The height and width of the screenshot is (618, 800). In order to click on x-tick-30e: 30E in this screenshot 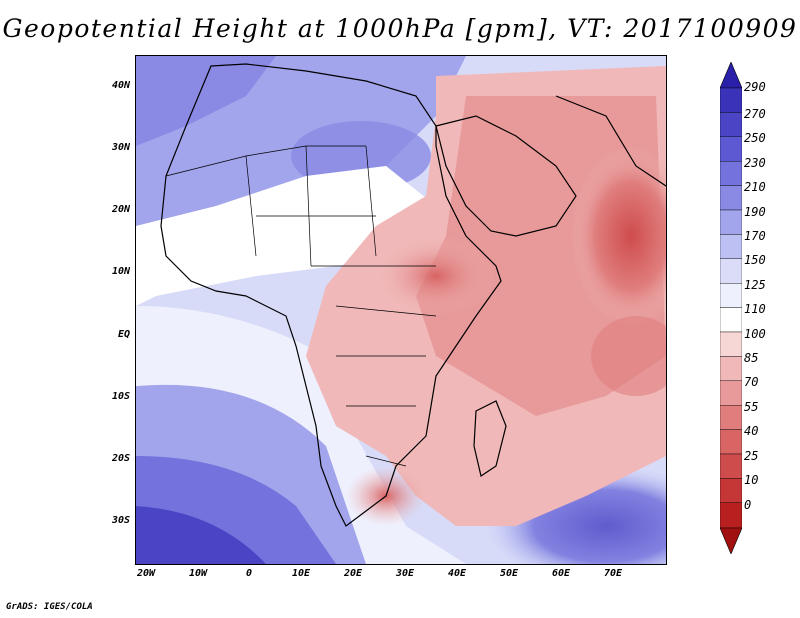, I will do `click(405, 573)`.